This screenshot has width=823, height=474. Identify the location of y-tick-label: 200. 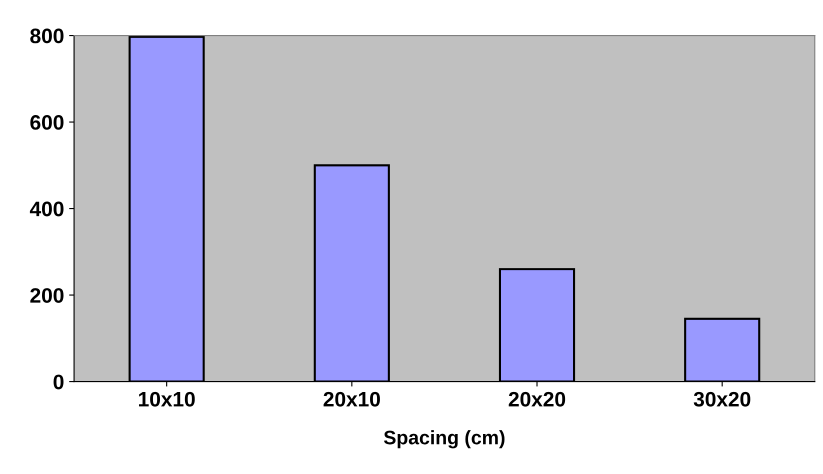
(47, 295).